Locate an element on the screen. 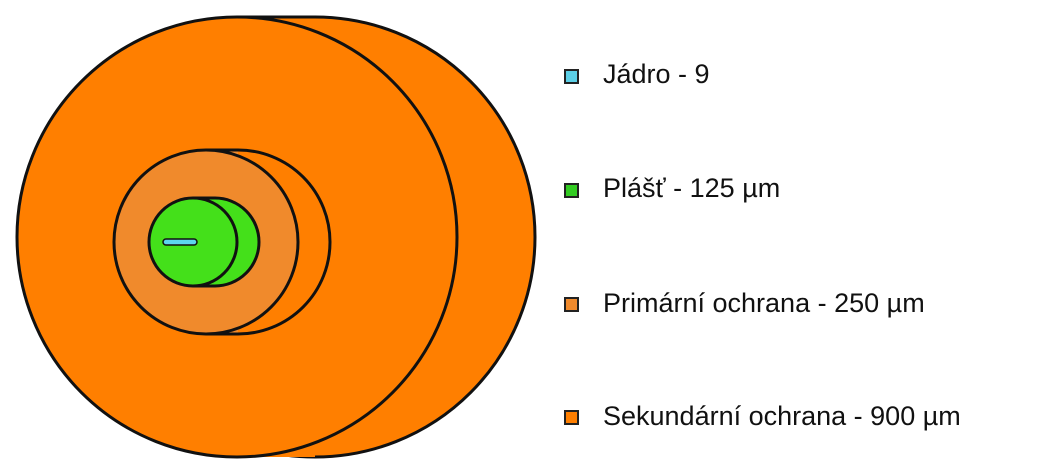 The width and height of the screenshot is (1039, 464). legend-label: Jádro - 9 is located at coordinates (656, 74).